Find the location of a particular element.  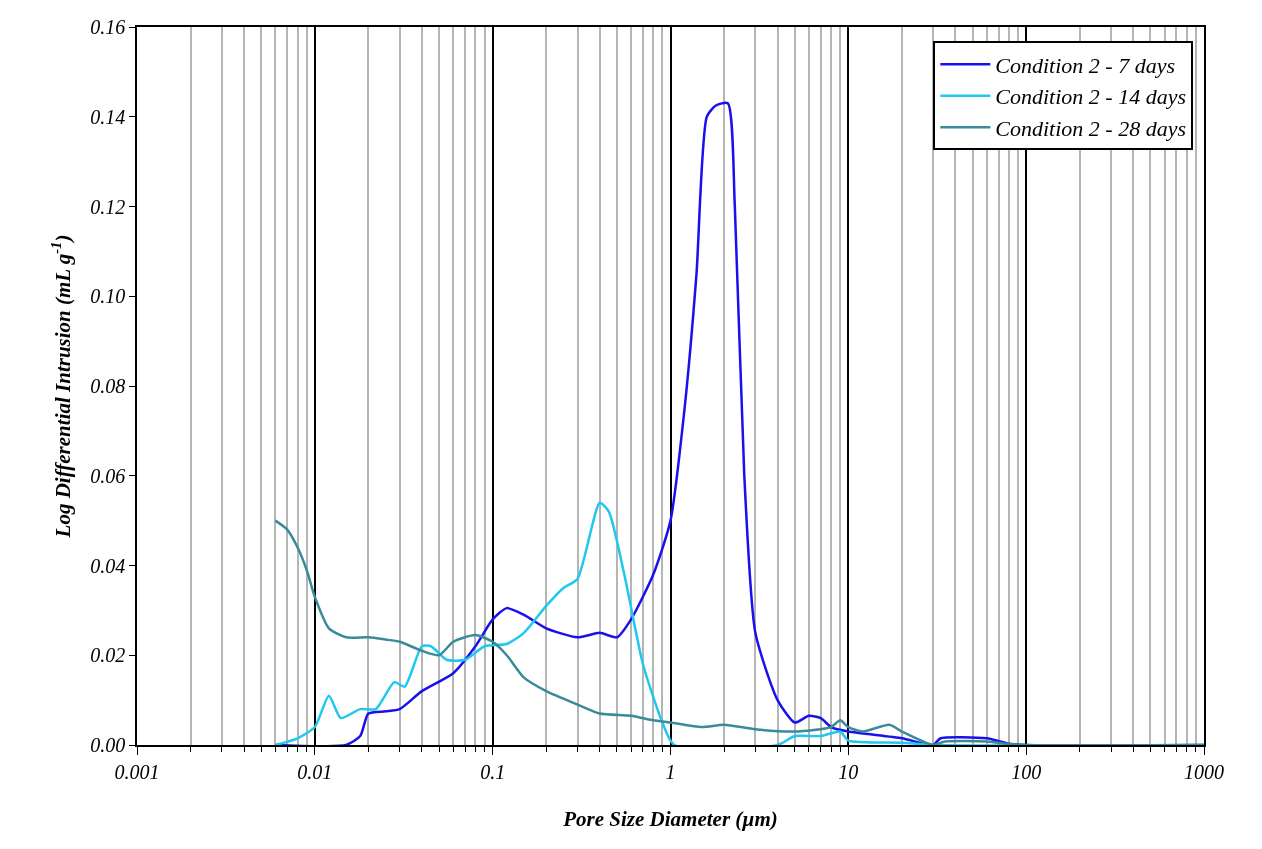

y-tick-label: 0.14 is located at coordinates (108, 116).